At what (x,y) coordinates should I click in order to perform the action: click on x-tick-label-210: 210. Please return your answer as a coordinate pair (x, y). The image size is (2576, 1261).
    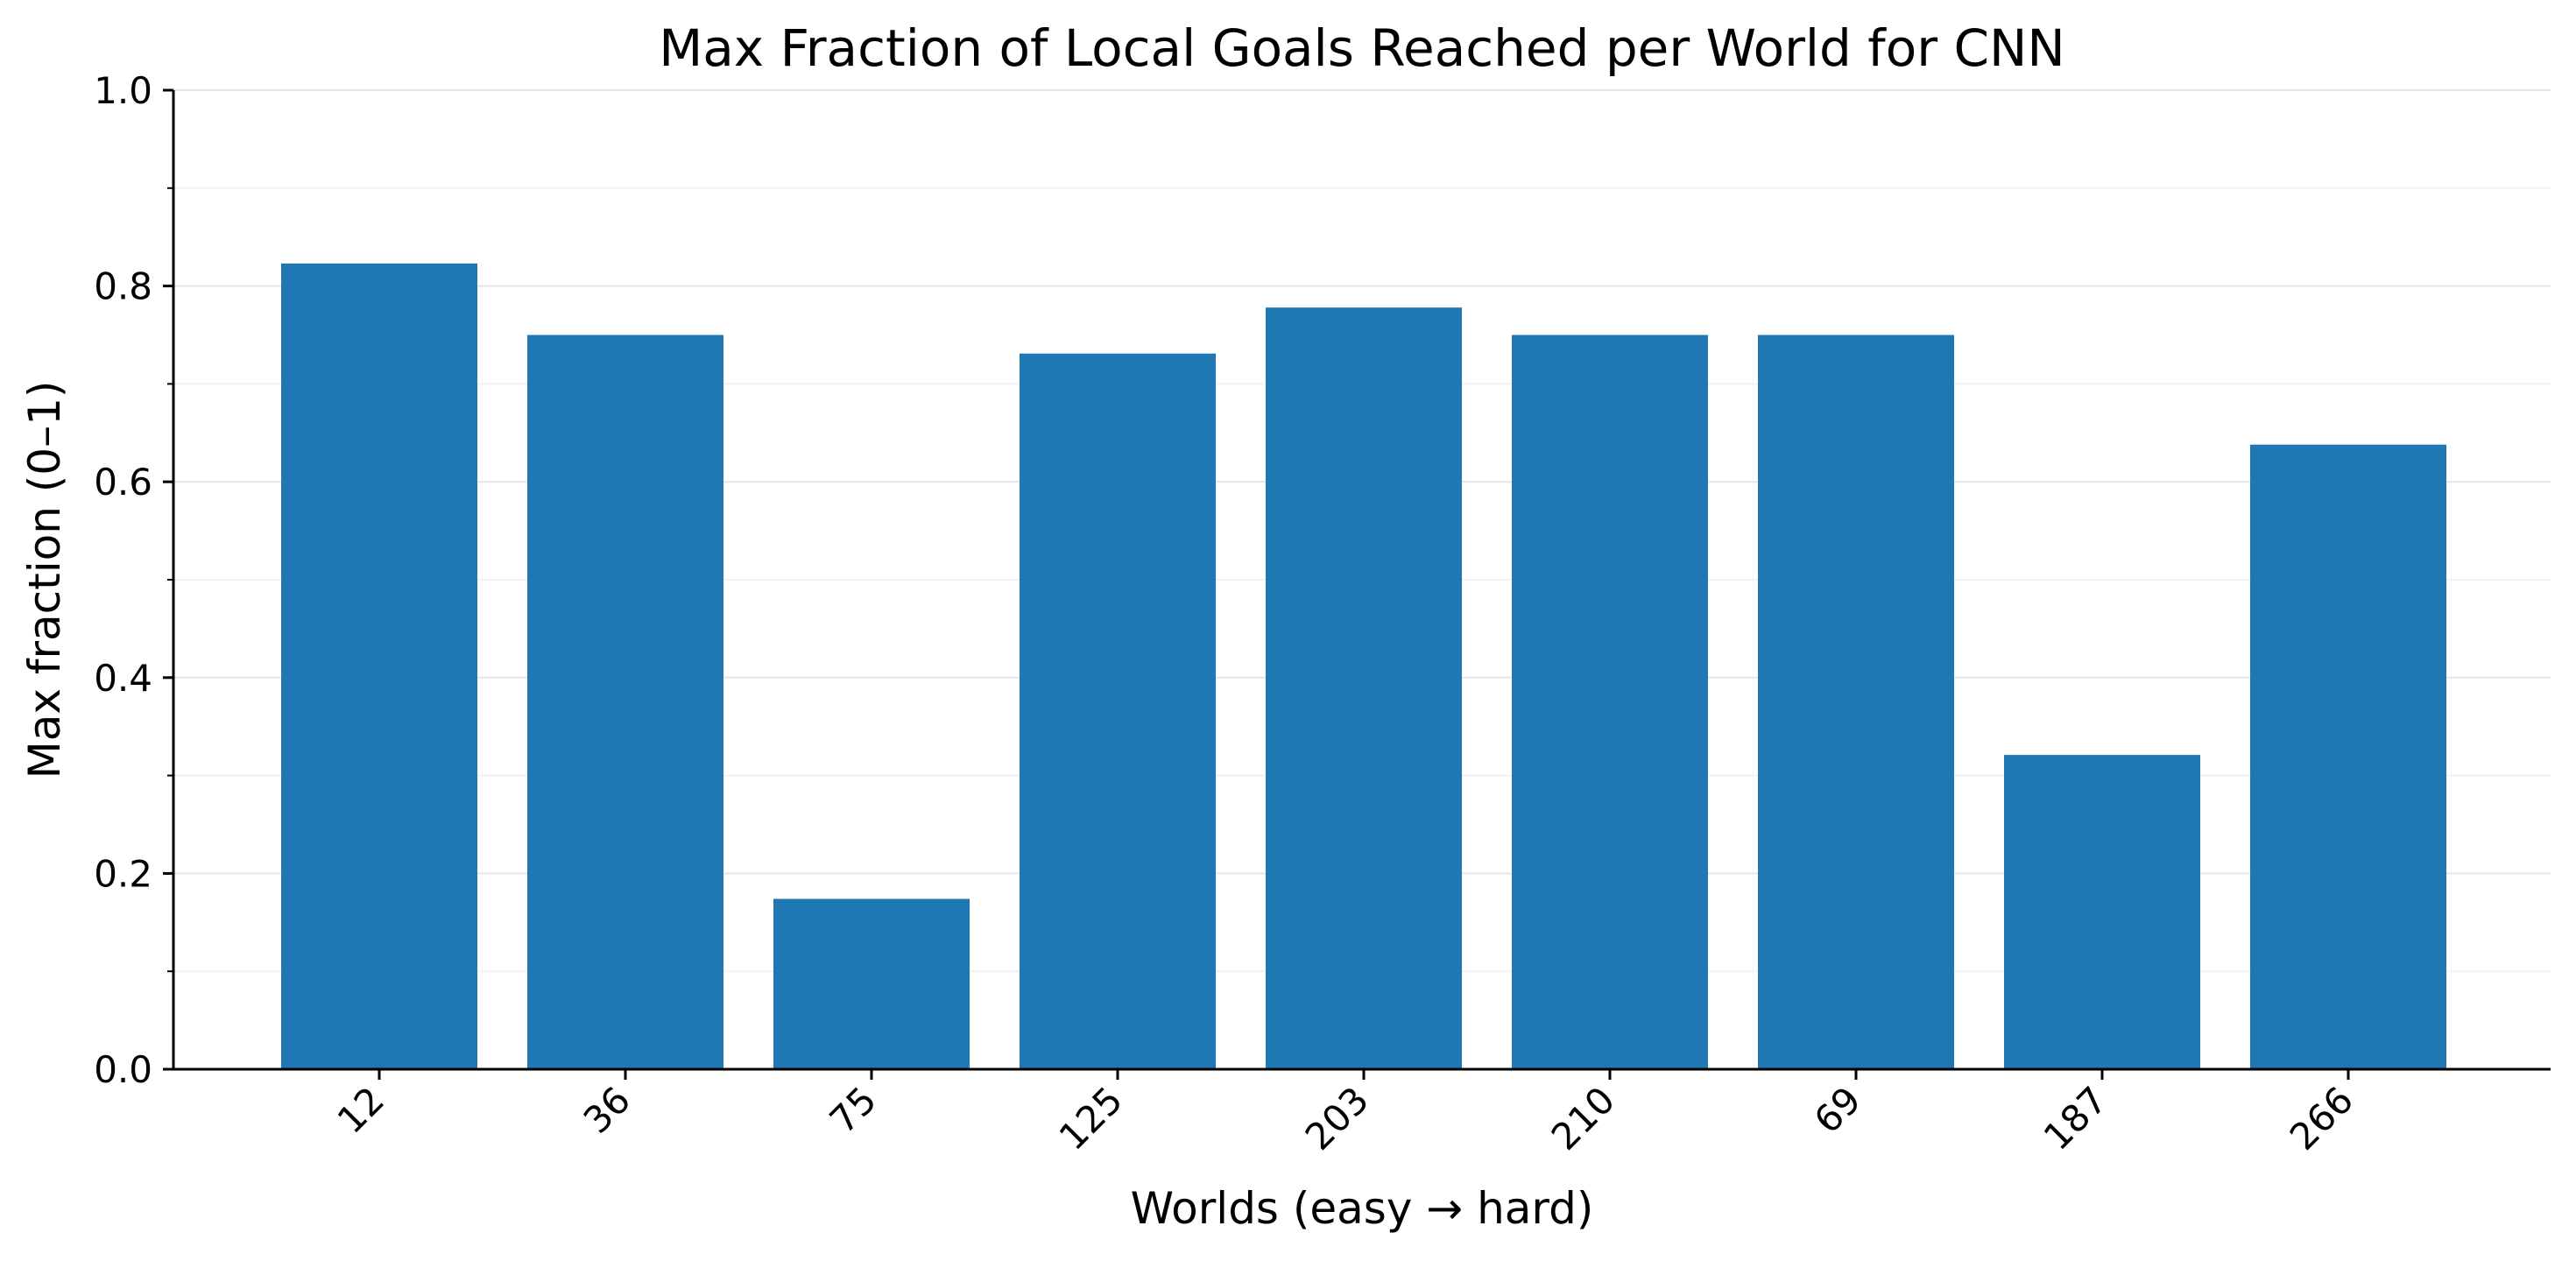
    Looking at the image, I should click on (1583, 1118).